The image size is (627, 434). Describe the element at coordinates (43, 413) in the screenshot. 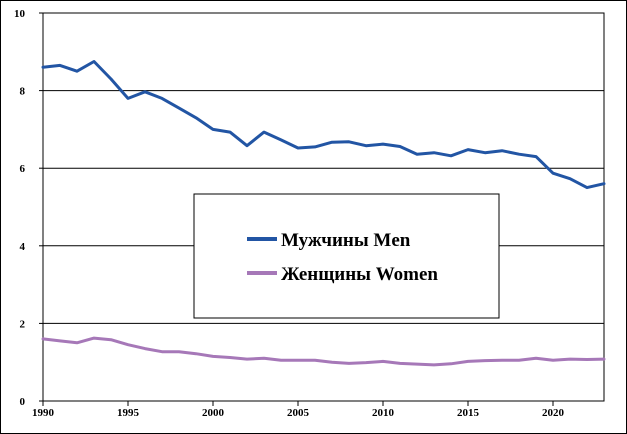

I see `x-tick-label: 1990` at that location.